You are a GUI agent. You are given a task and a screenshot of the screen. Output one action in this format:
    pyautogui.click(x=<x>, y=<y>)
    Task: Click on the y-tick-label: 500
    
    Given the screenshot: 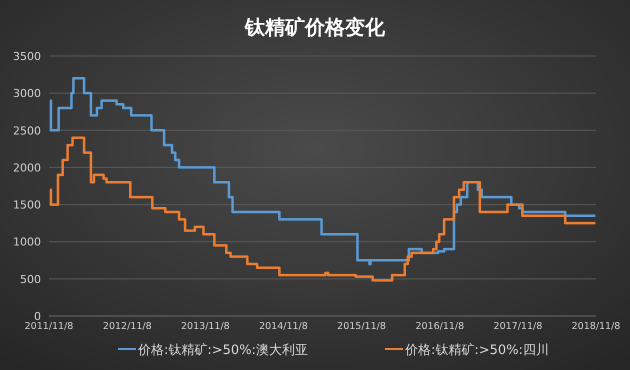 What is the action you would take?
    pyautogui.click(x=30, y=279)
    